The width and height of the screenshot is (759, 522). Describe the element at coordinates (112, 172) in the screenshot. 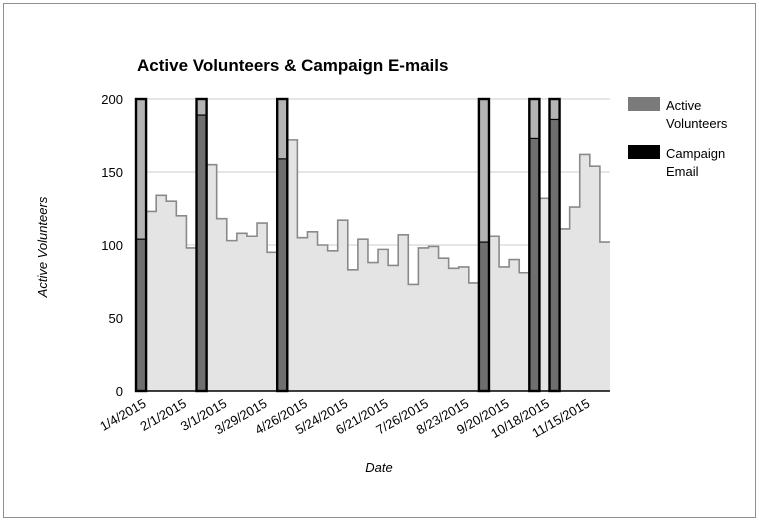

I see `y-tick-label-150: 150` at that location.